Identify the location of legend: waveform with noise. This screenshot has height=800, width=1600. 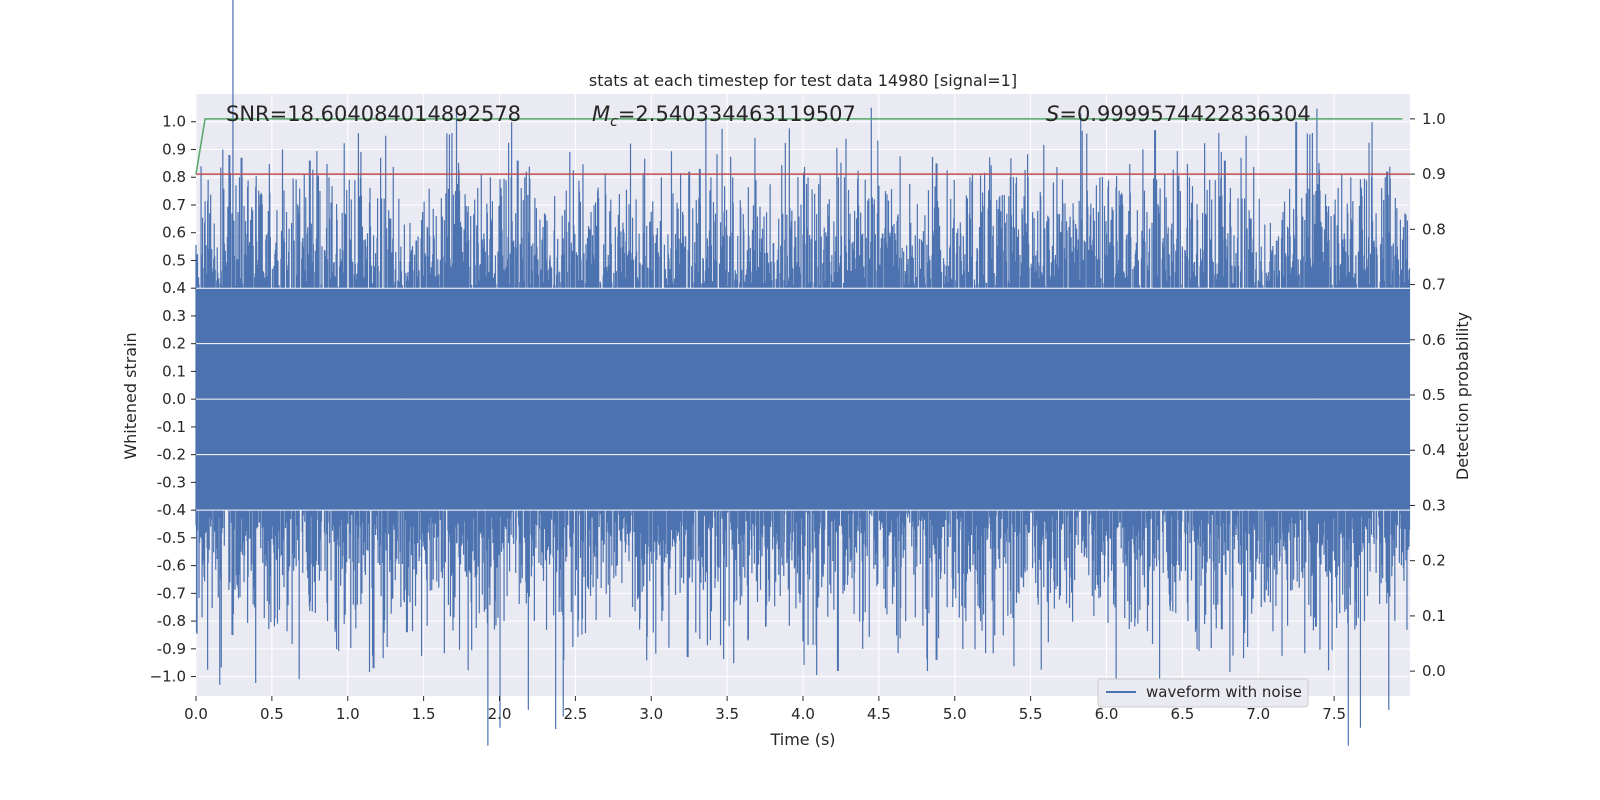
(1203, 693).